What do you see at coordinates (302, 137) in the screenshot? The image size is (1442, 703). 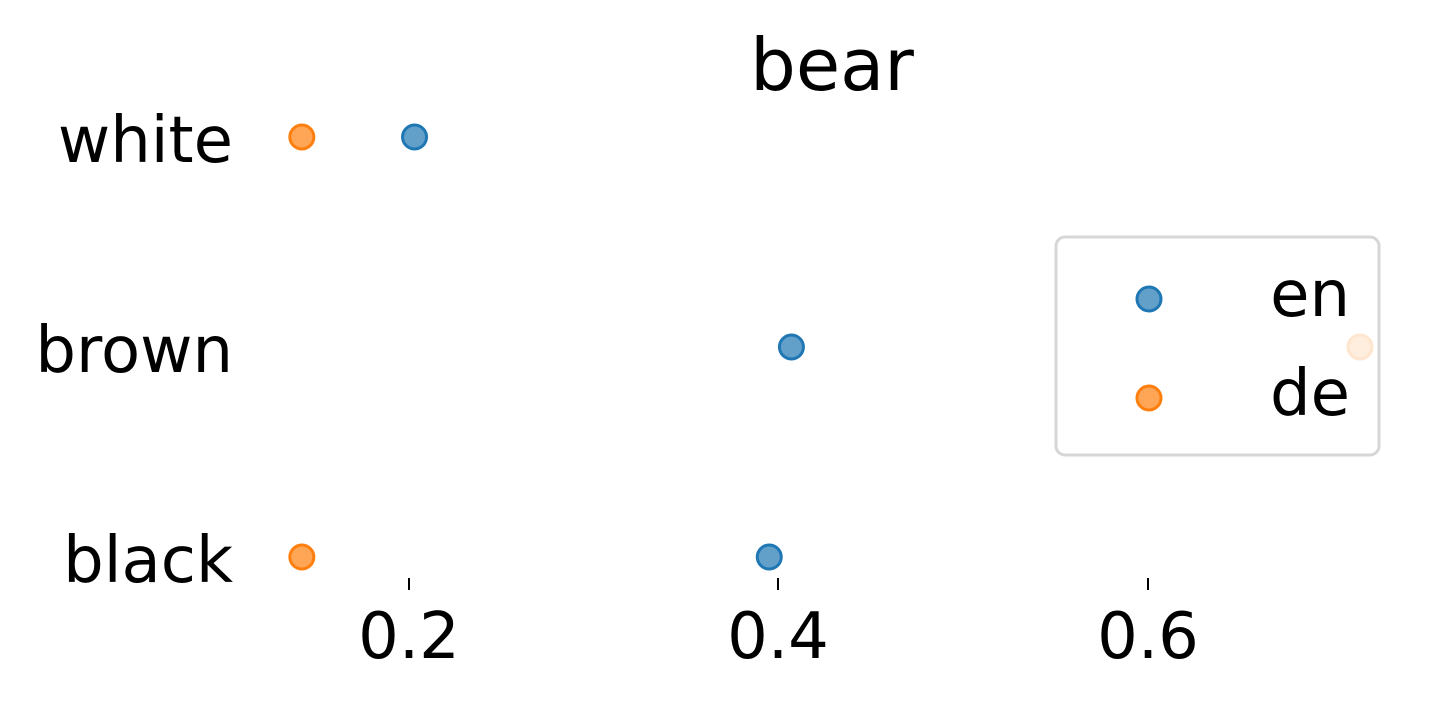 I see `point-de-white` at bounding box center [302, 137].